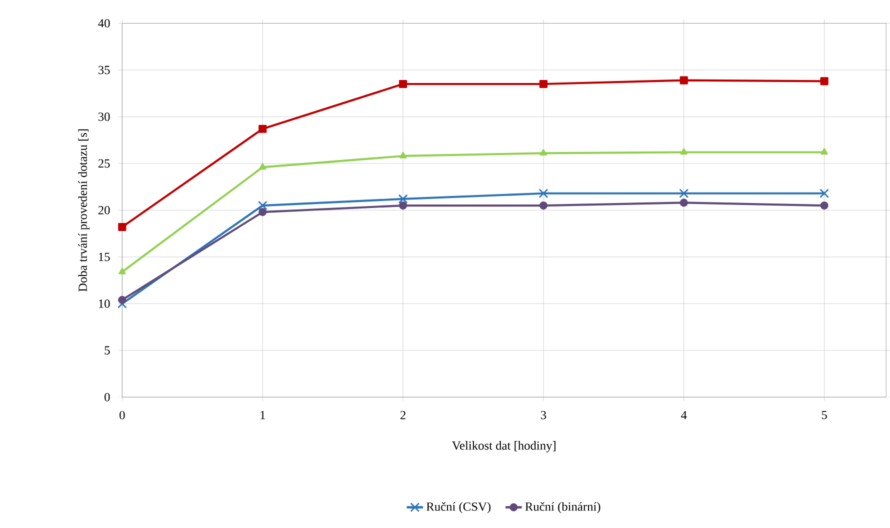 Image resolution: width=890 pixels, height=528 pixels. What do you see at coordinates (403, 415) in the screenshot?
I see `x-tick-label: 2` at bounding box center [403, 415].